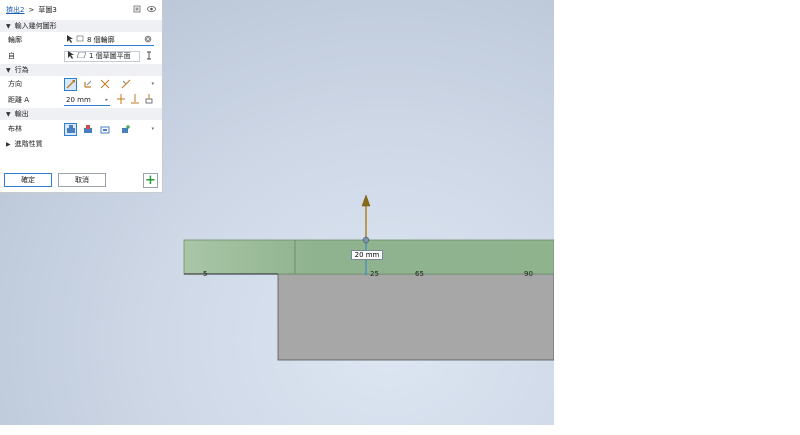  I want to click on extrude-property-panel: 擠出2 > 草圖3 ▼ 輸入幾何圖形 輪廓 8 個輪廓, so click(81, 96).